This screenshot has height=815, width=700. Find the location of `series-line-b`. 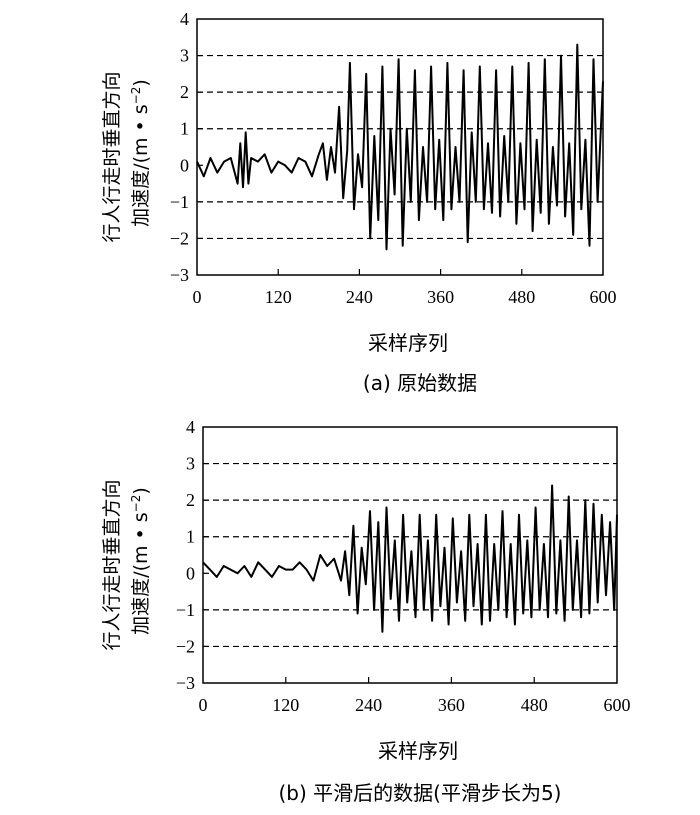

series-line-b is located at coordinates (410, 558).